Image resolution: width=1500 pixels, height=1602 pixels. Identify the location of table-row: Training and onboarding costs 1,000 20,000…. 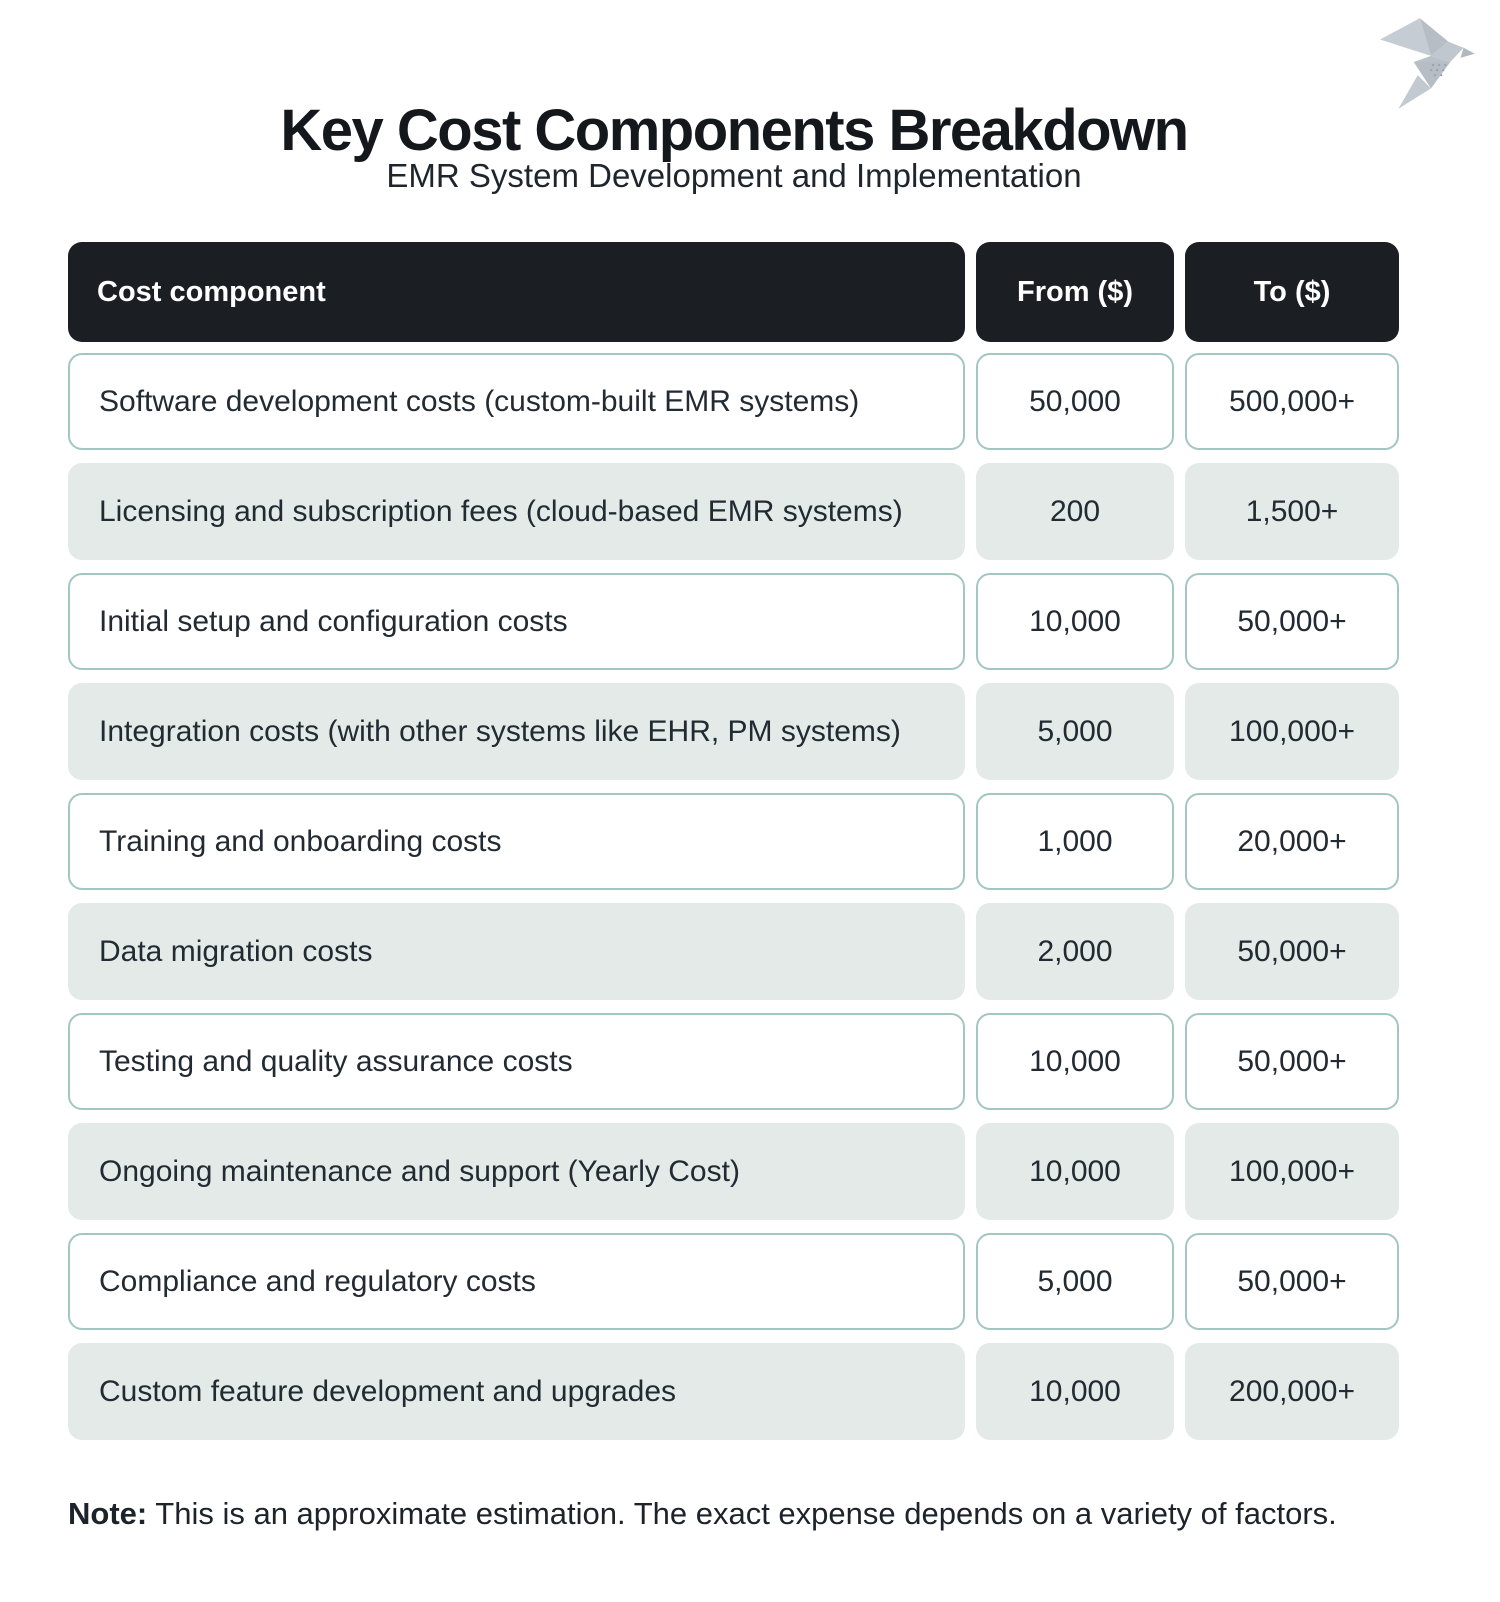
(734, 841).